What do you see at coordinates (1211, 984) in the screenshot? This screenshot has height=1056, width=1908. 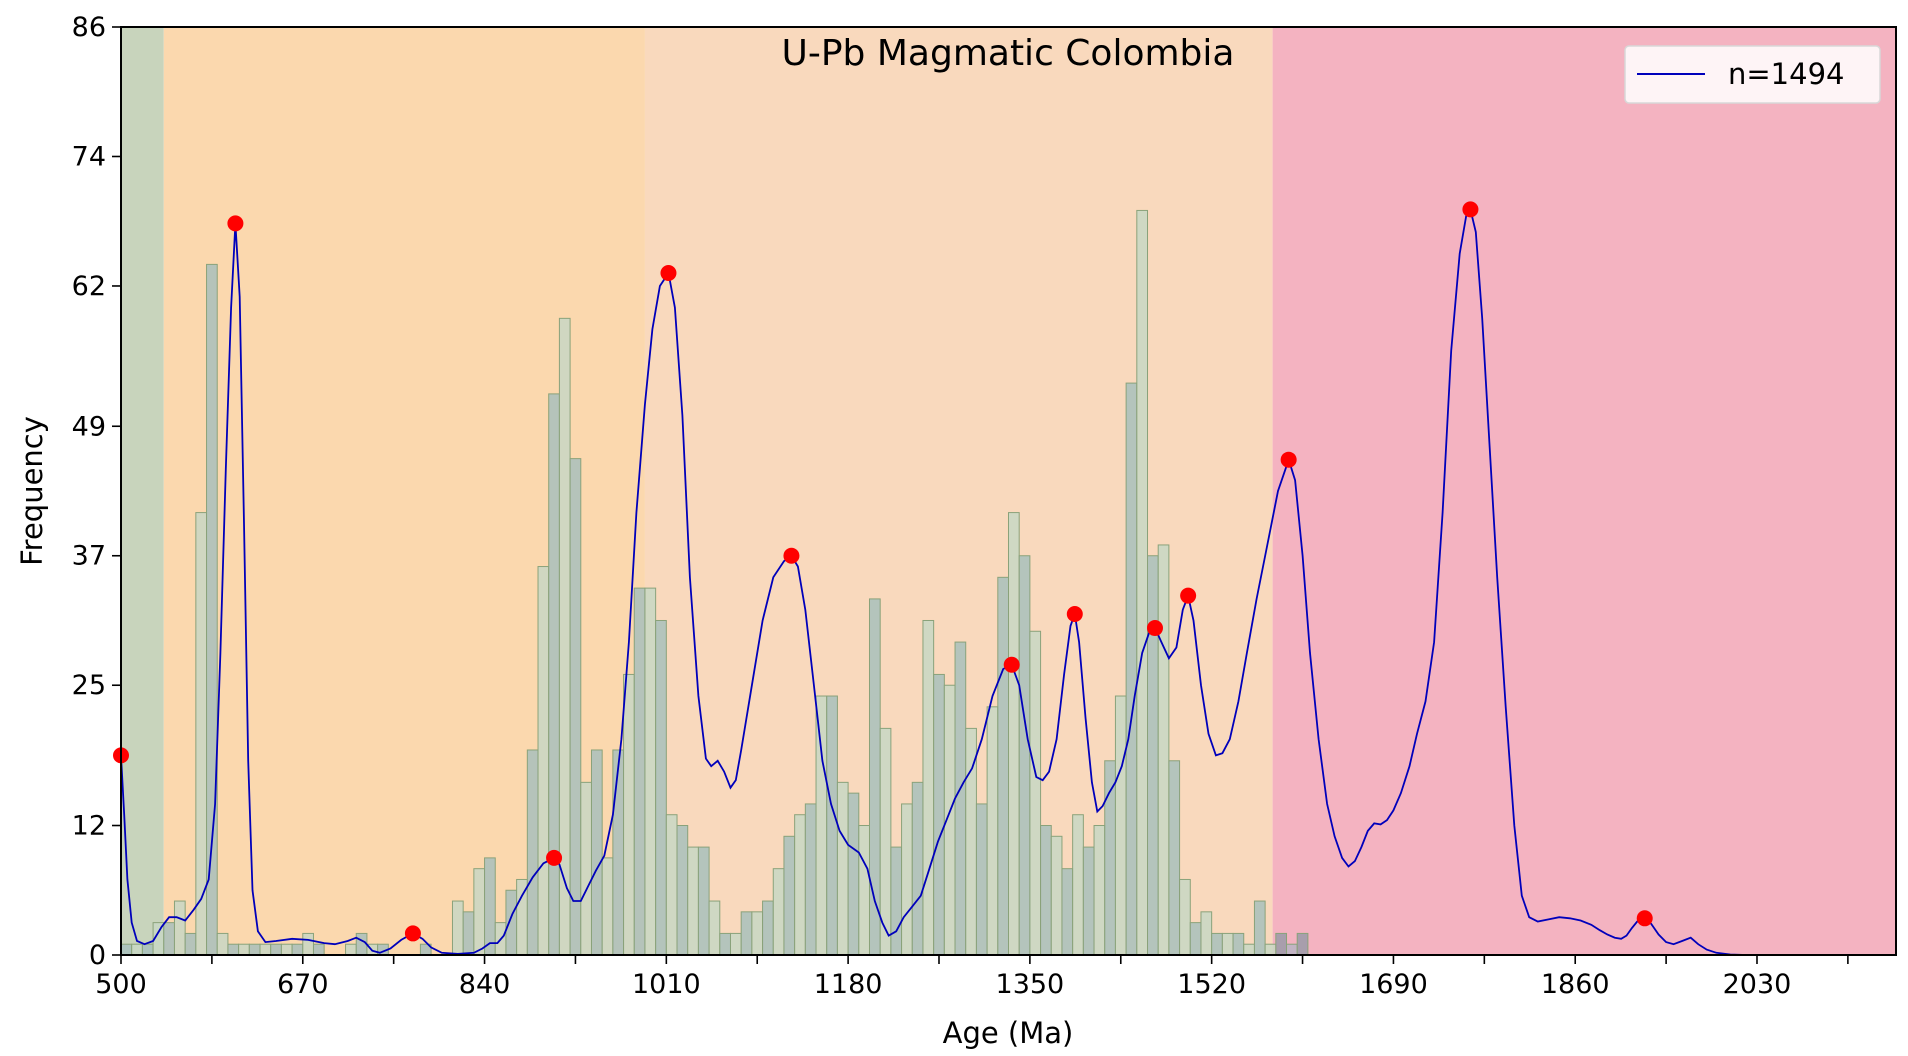 I see `x-tick-label: 1520` at bounding box center [1211, 984].